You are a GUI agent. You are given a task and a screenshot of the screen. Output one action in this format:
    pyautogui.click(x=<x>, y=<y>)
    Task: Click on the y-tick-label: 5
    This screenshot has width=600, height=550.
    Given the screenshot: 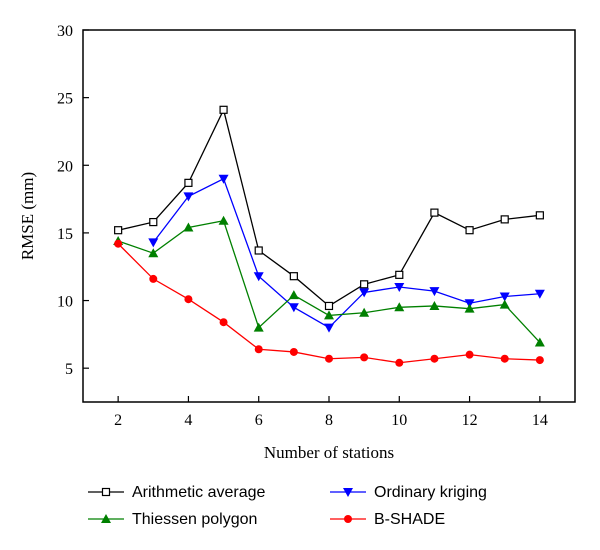 What is the action you would take?
    pyautogui.click(x=69, y=369)
    